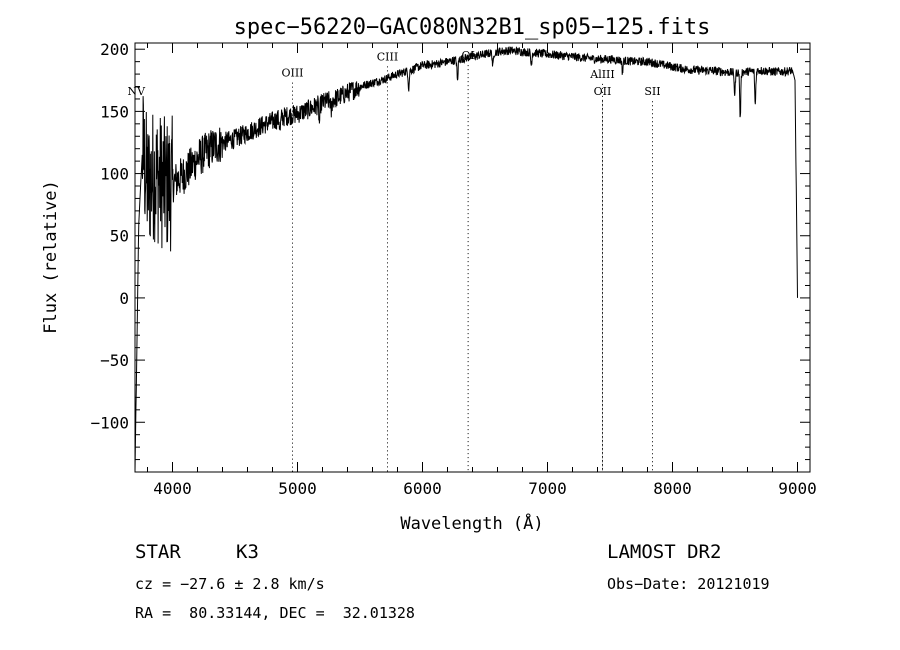 Image resolution: width=900 pixels, height=650 pixels. Describe the element at coordinates (247, 552) in the screenshot. I see `object-subclass: K3` at that location.